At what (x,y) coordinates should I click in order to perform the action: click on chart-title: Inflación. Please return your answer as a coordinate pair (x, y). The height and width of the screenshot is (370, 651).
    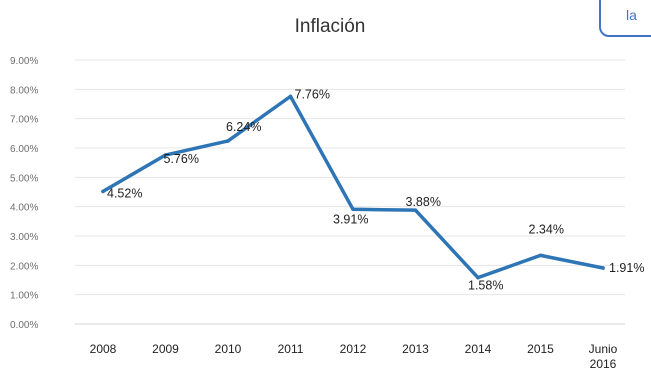
    Looking at the image, I should click on (330, 26).